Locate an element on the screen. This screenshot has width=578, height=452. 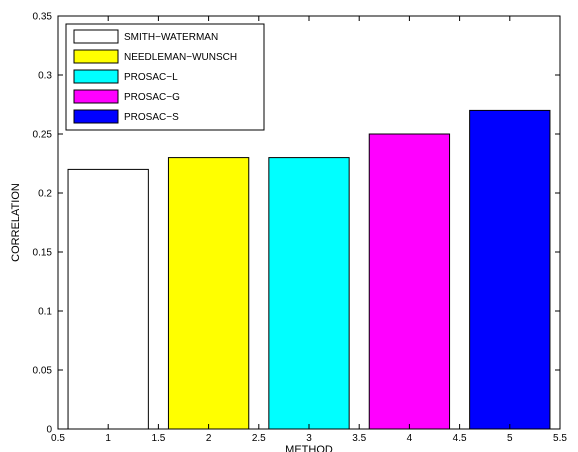
x-tick-label: 2 is located at coordinates (209, 438).